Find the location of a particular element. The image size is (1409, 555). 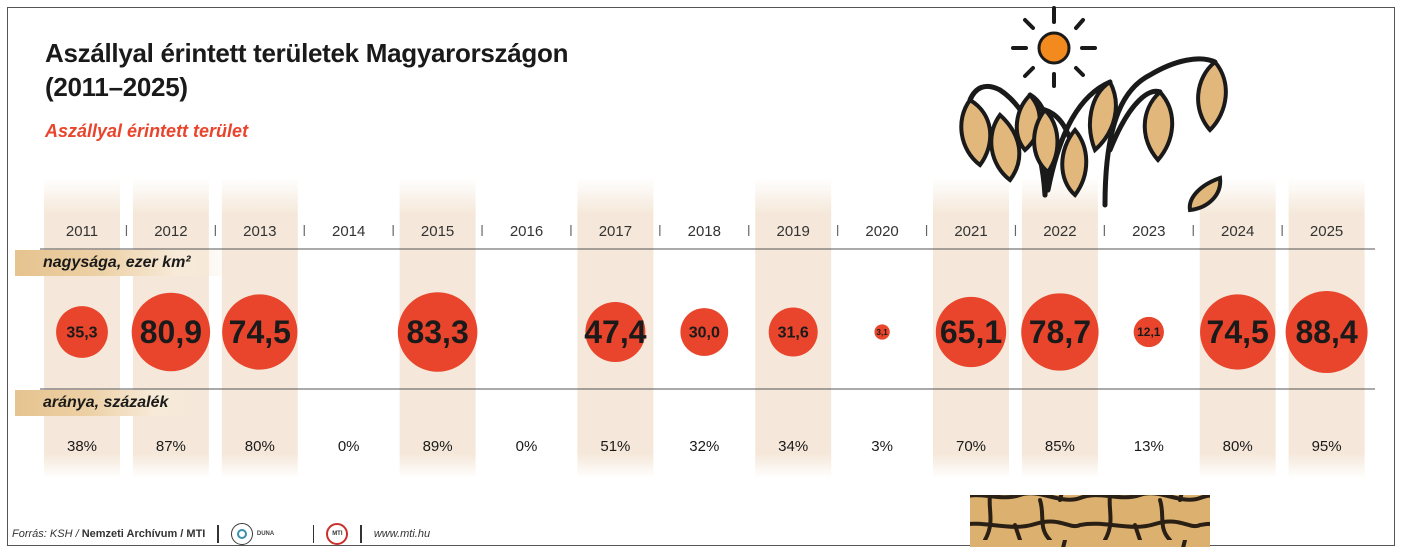

share-label-2023: 13% is located at coordinates (1149, 446).